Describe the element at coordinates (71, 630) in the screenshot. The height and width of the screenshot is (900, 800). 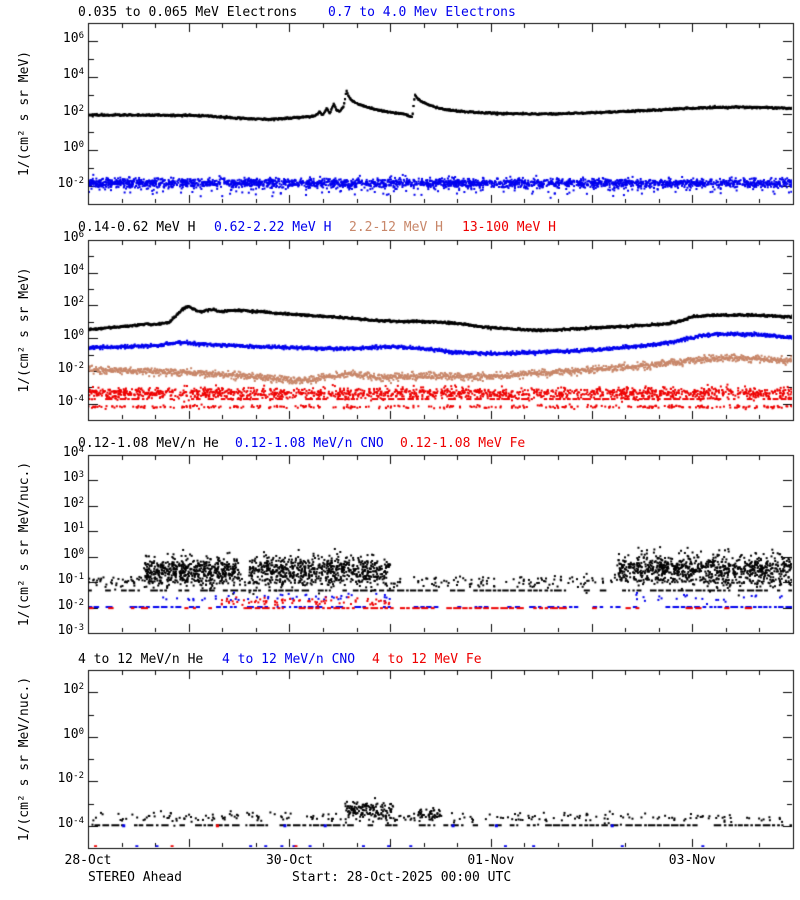
I see `y-tick-label: 10-3` at that location.